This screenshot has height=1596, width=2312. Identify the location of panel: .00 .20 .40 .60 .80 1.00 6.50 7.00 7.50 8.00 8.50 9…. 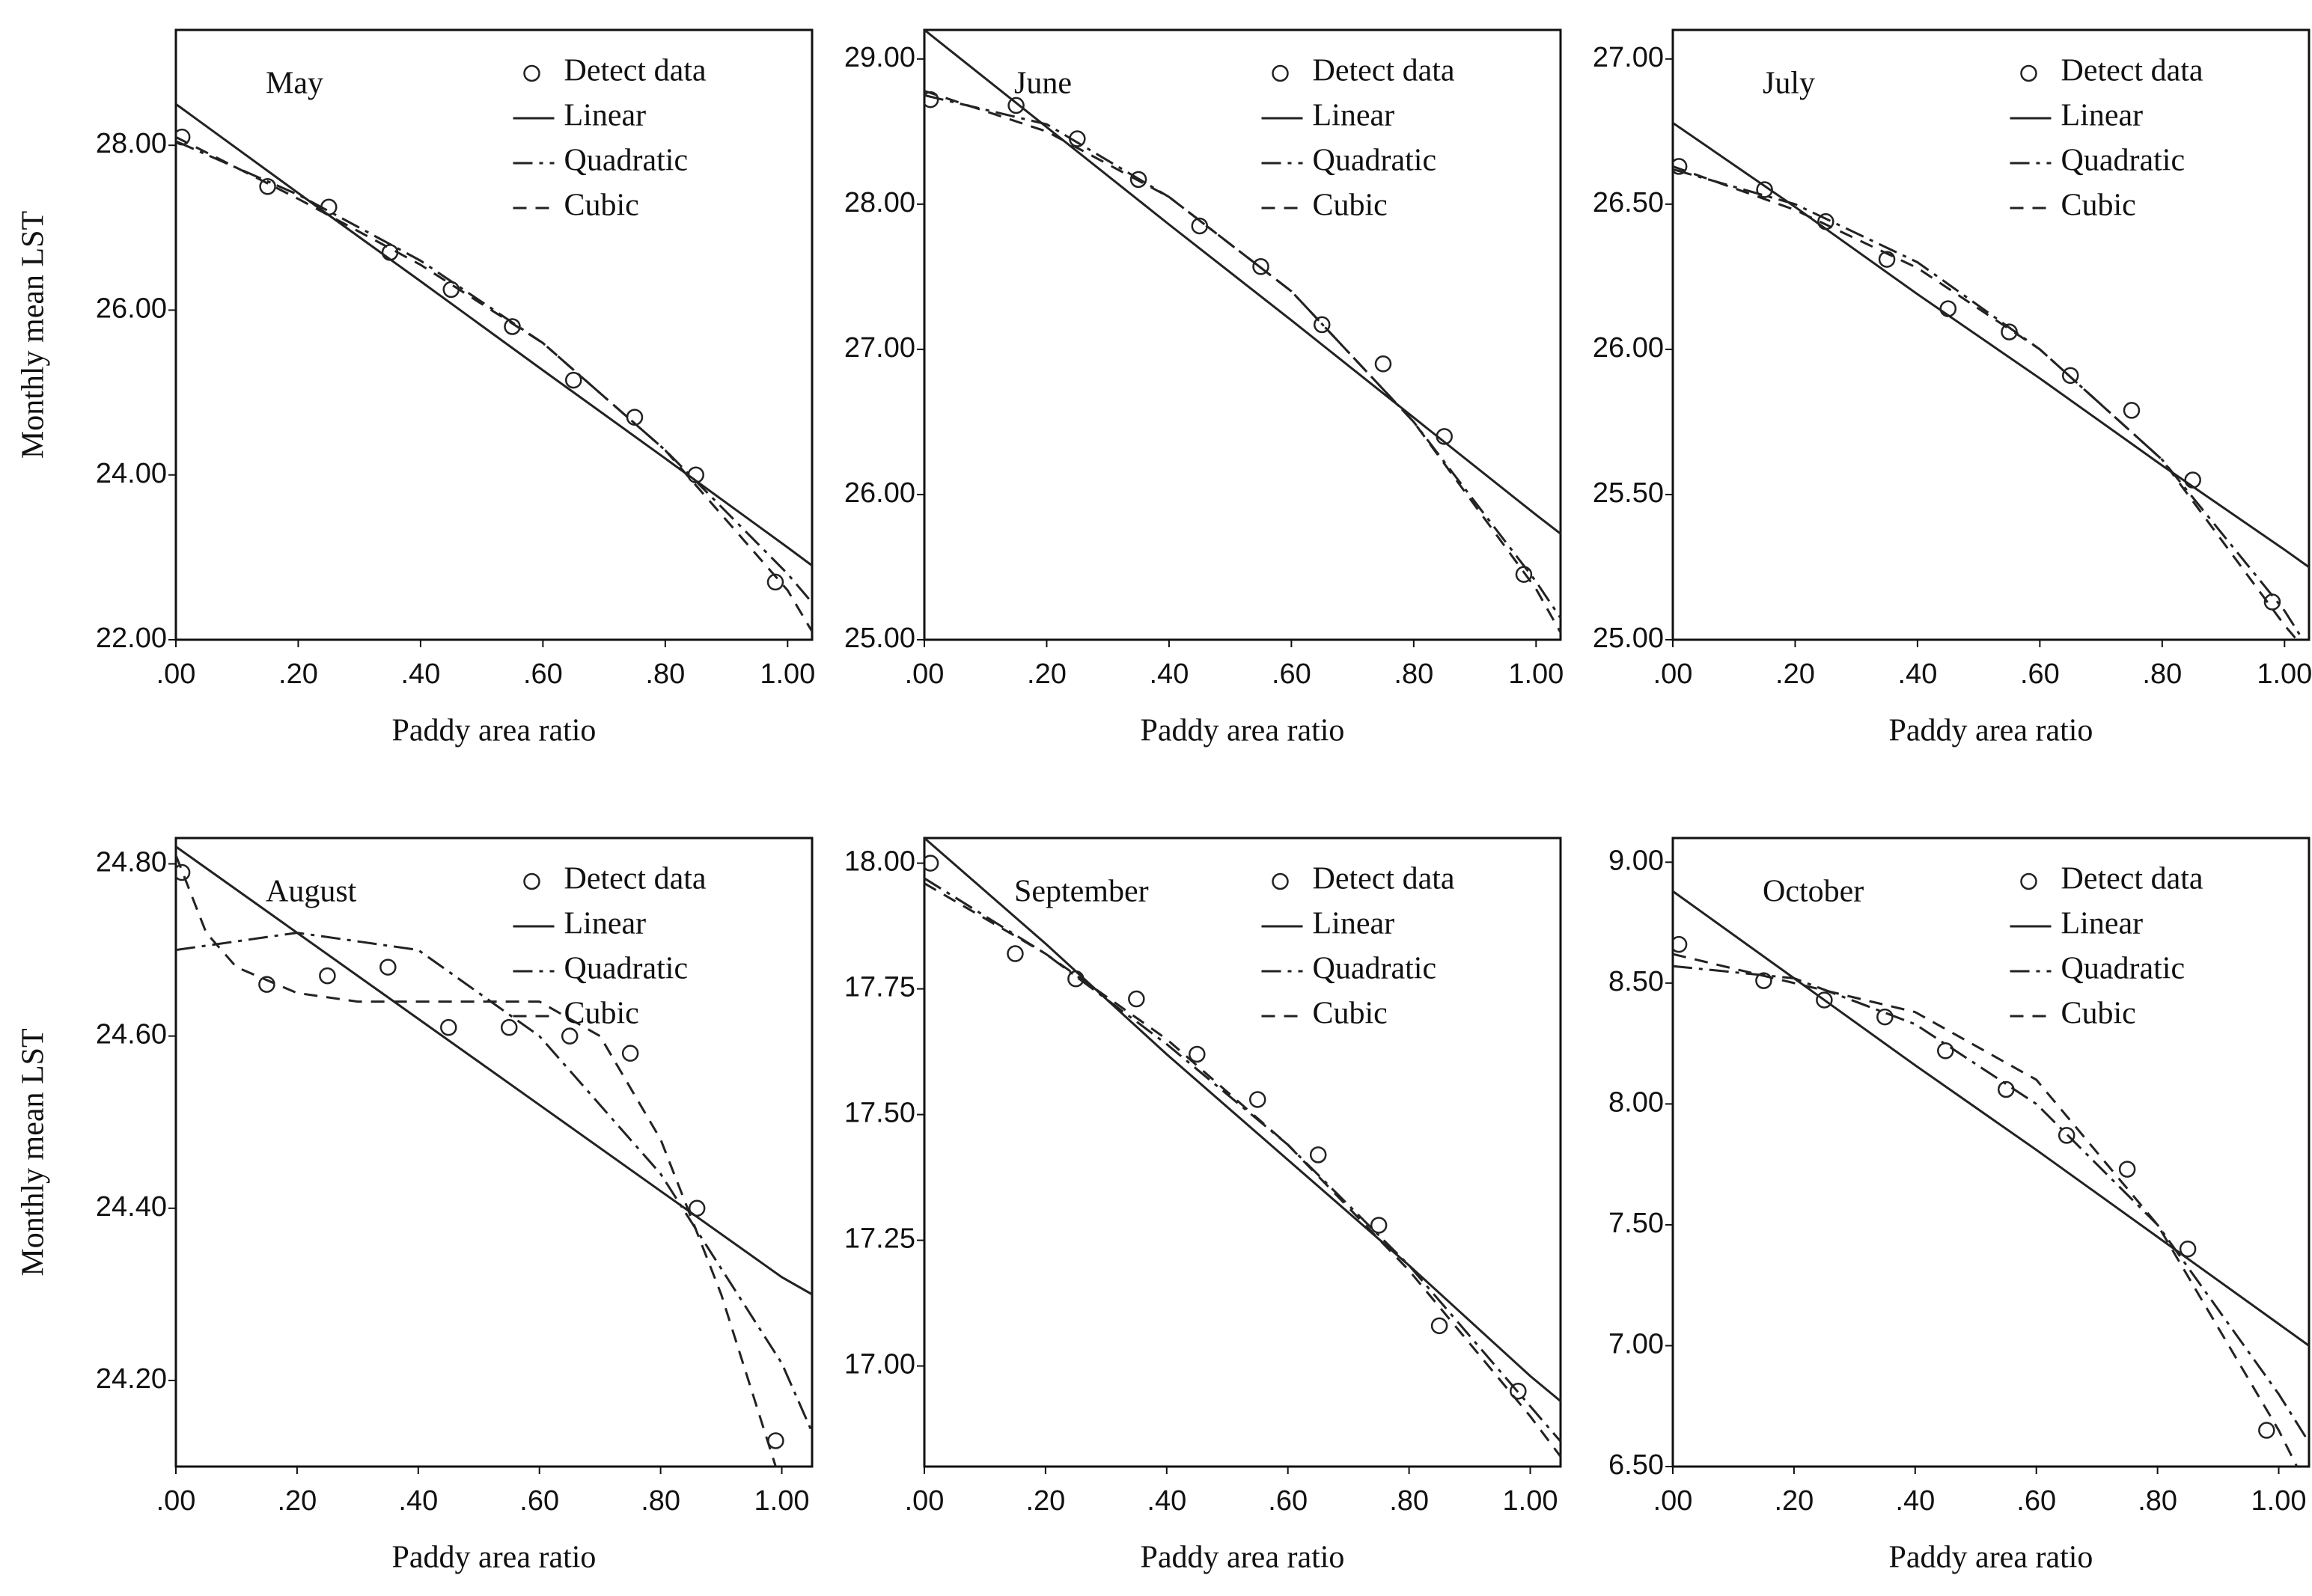
(1959, 1206).